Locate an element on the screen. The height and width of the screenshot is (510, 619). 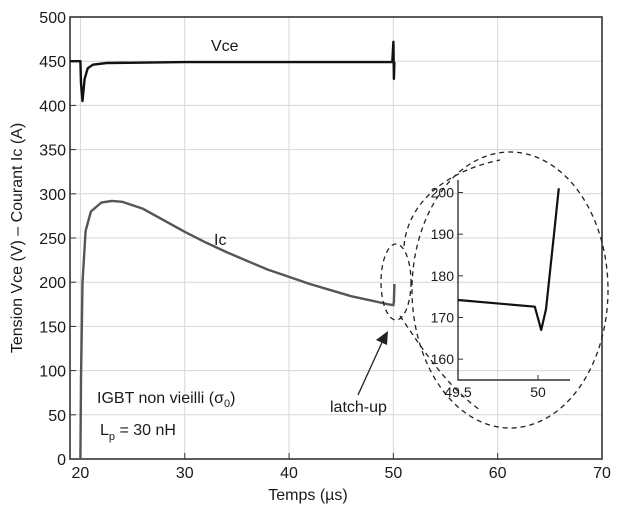
inductance-label: Lp = 30 nH is located at coordinates (138, 432).